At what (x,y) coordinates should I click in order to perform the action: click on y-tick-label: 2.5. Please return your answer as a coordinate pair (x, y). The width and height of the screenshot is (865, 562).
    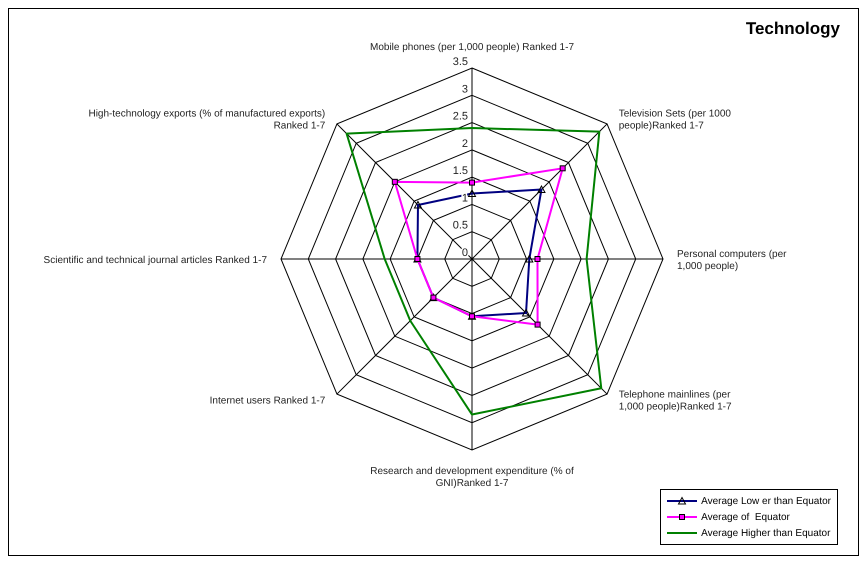
    Looking at the image, I should click on (460, 116).